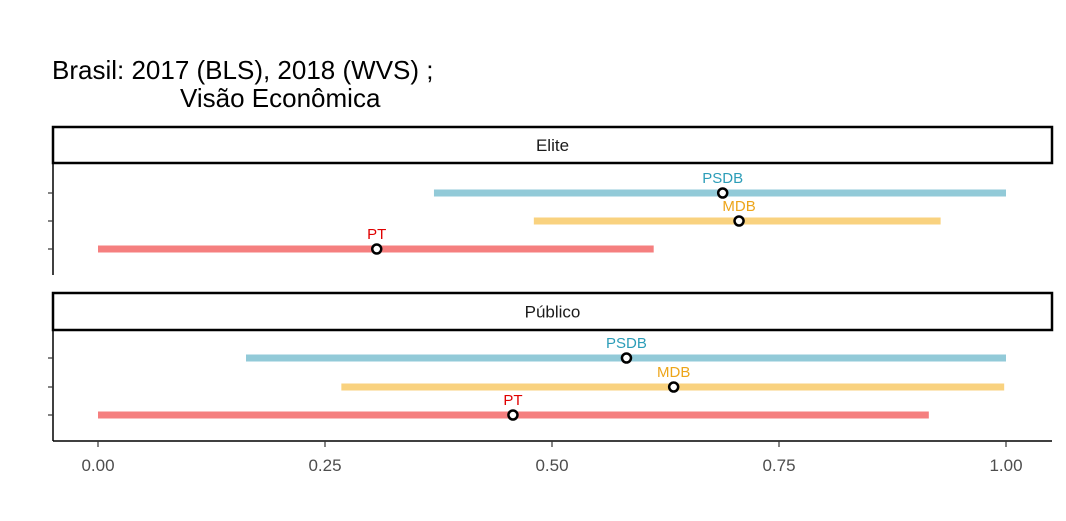  Describe the element at coordinates (1005, 465) in the screenshot. I see `x-tick-label: 1.00` at that location.